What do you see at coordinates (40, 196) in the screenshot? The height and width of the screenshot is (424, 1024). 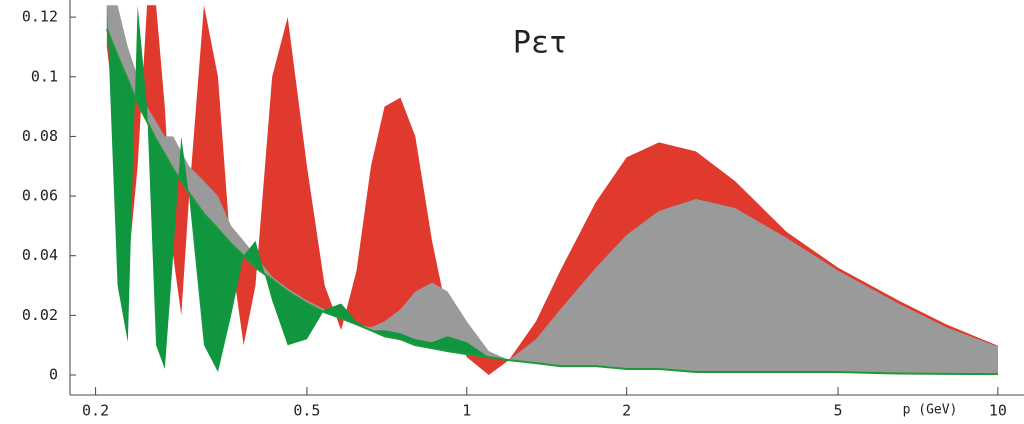 I see `y-tick-label: 0.06` at bounding box center [40, 196].